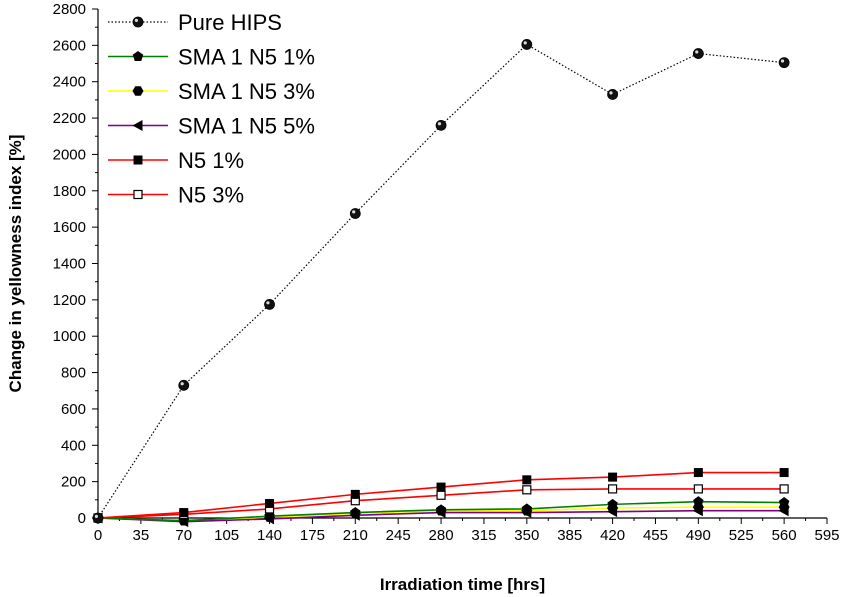  What do you see at coordinates (15, 264) in the screenshot?
I see `y-axis-label: Change in yellowness index [%]` at bounding box center [15, 264].